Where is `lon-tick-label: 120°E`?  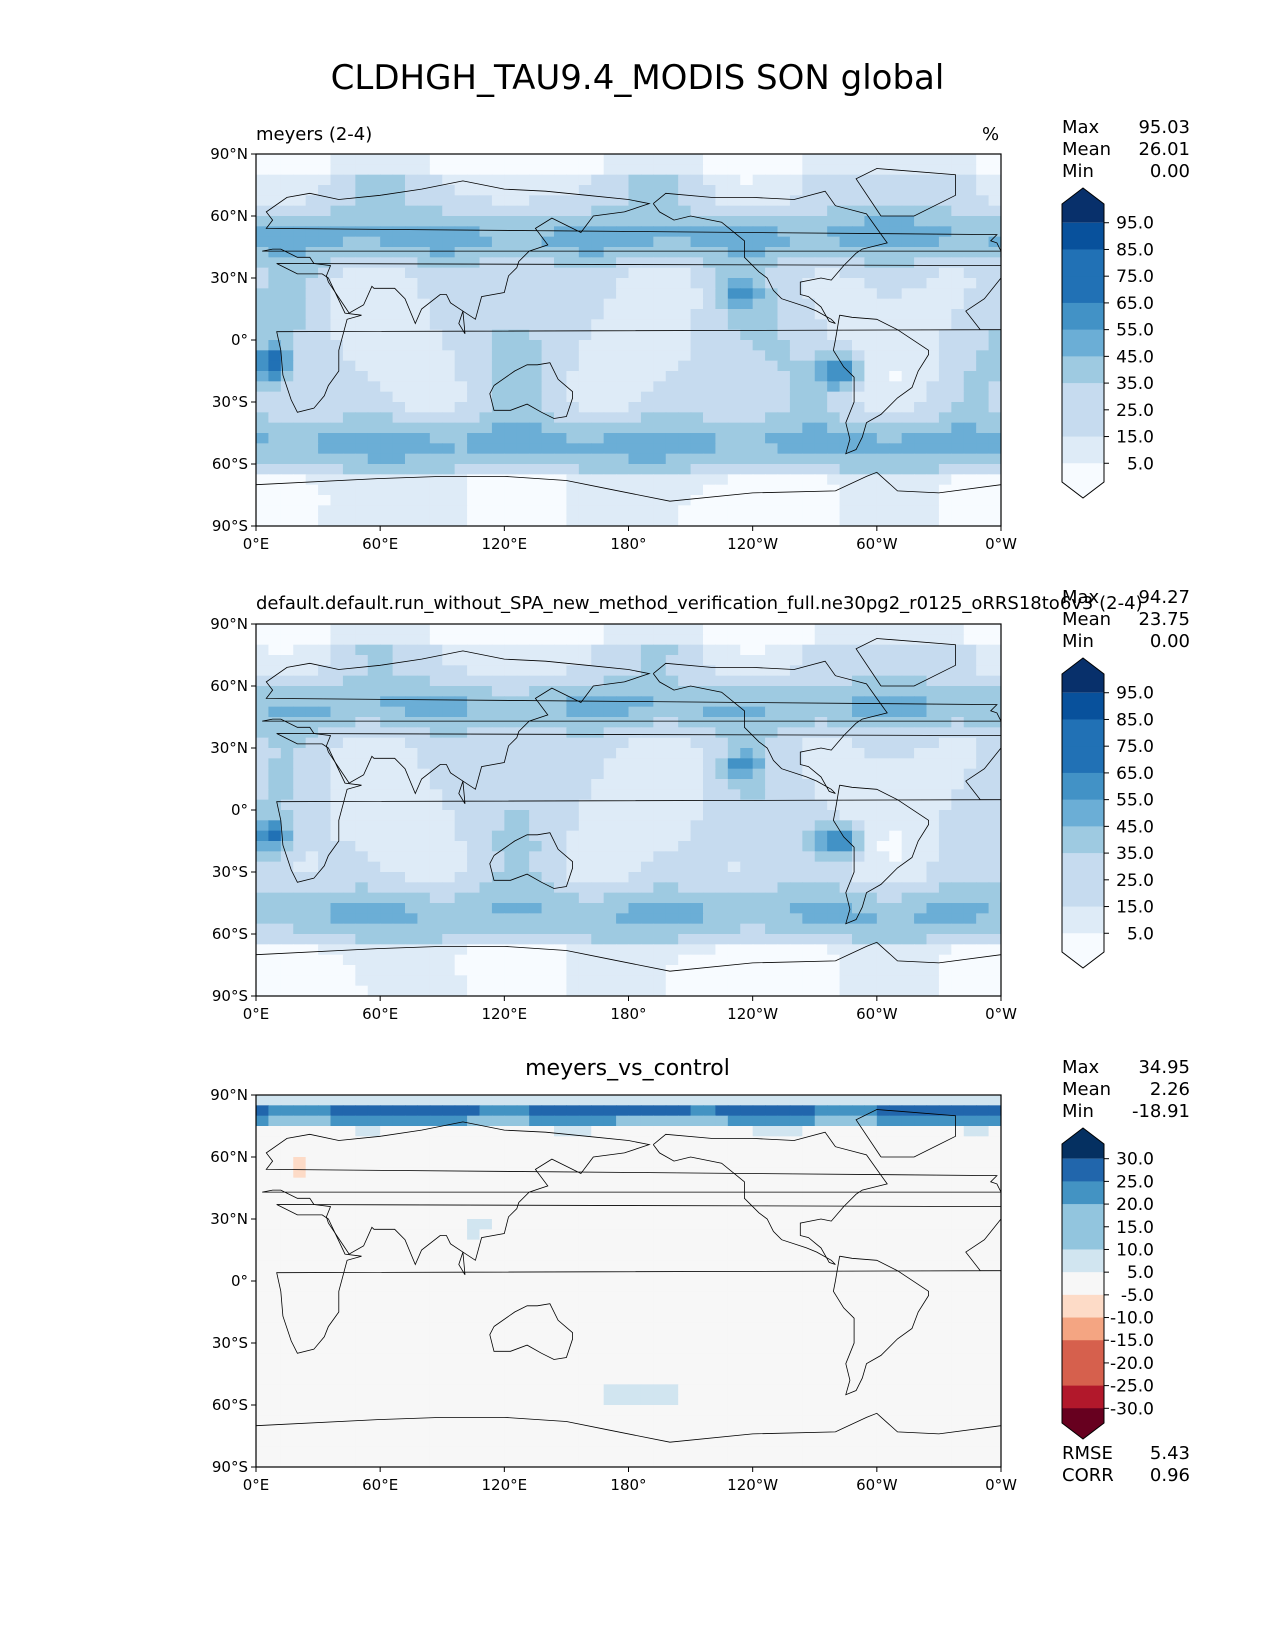
lon-tick-label: 120°E is located at coordinates (505, 544).